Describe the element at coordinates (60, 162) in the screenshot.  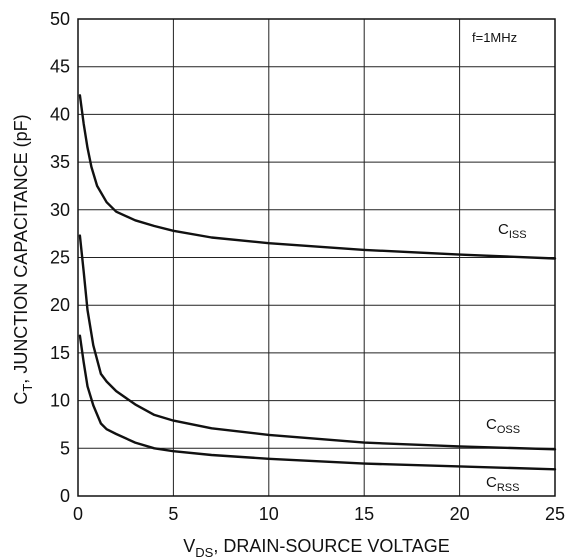
I see `y-tick-label: 35` at that location.